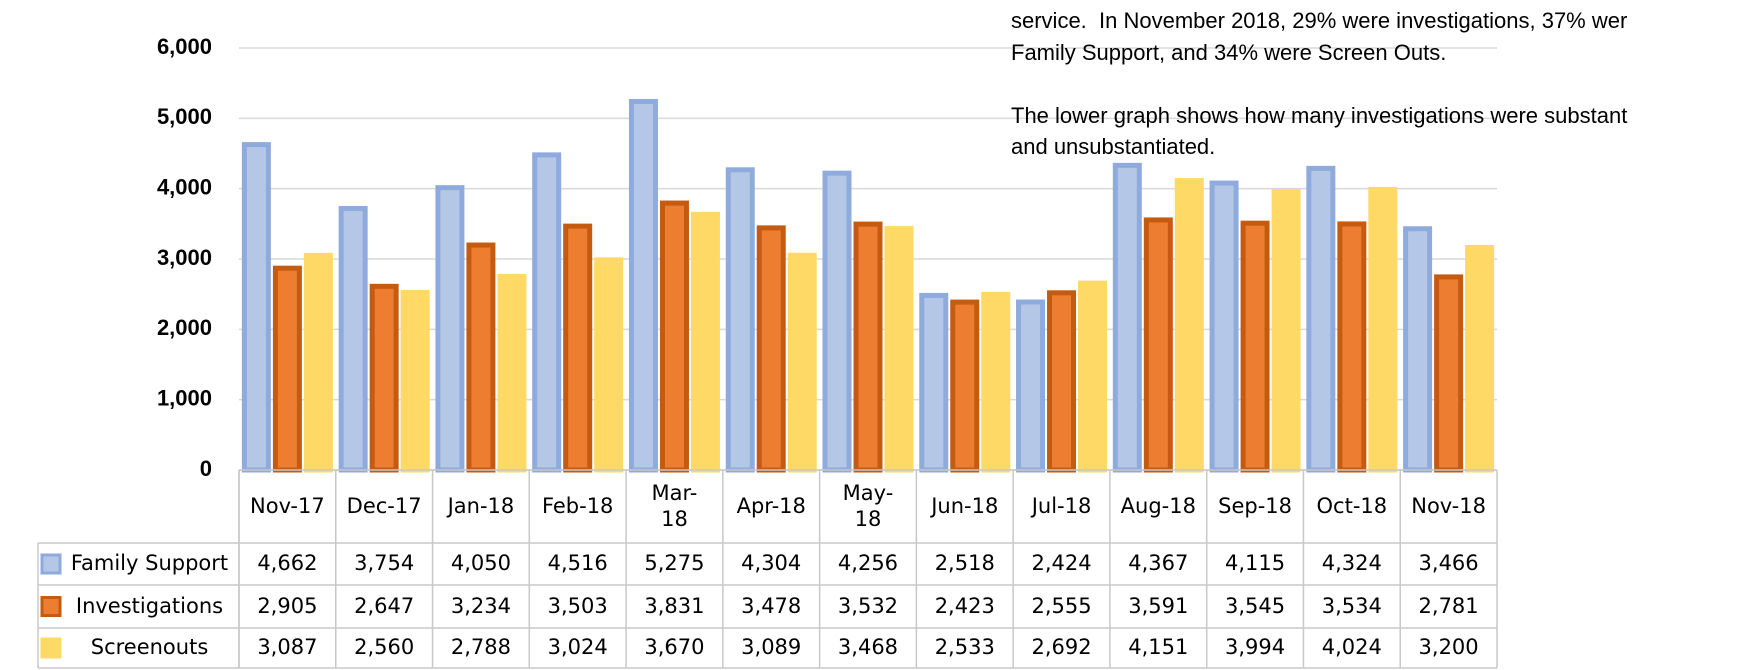  I want to click on table-value: 2,555, so click(1061, 605).